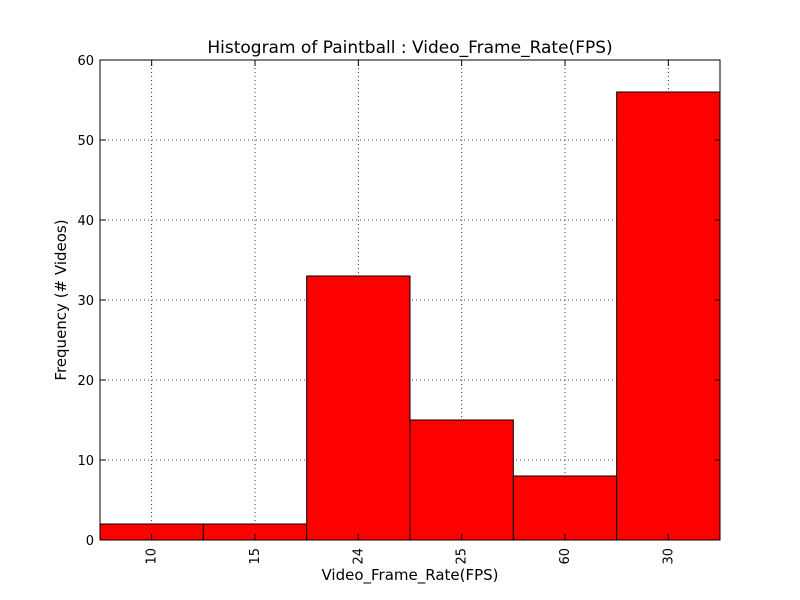 The width and height of the screenshot is (800, 600). Describe the element at coordinates (668, 556) in the screenshot. I see `x-tick-label: 30` at that location.